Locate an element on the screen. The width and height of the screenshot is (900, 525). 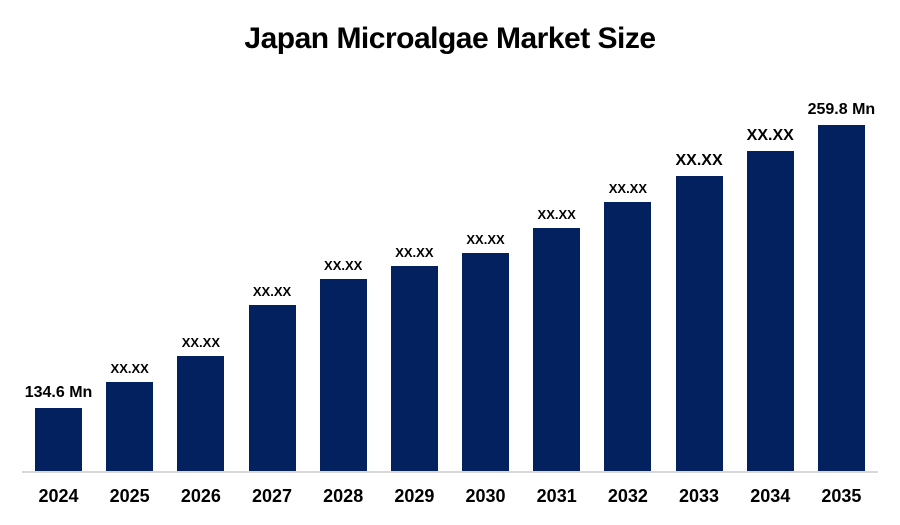
bar-2027: XX.XX is located at coordinates (272, 378).